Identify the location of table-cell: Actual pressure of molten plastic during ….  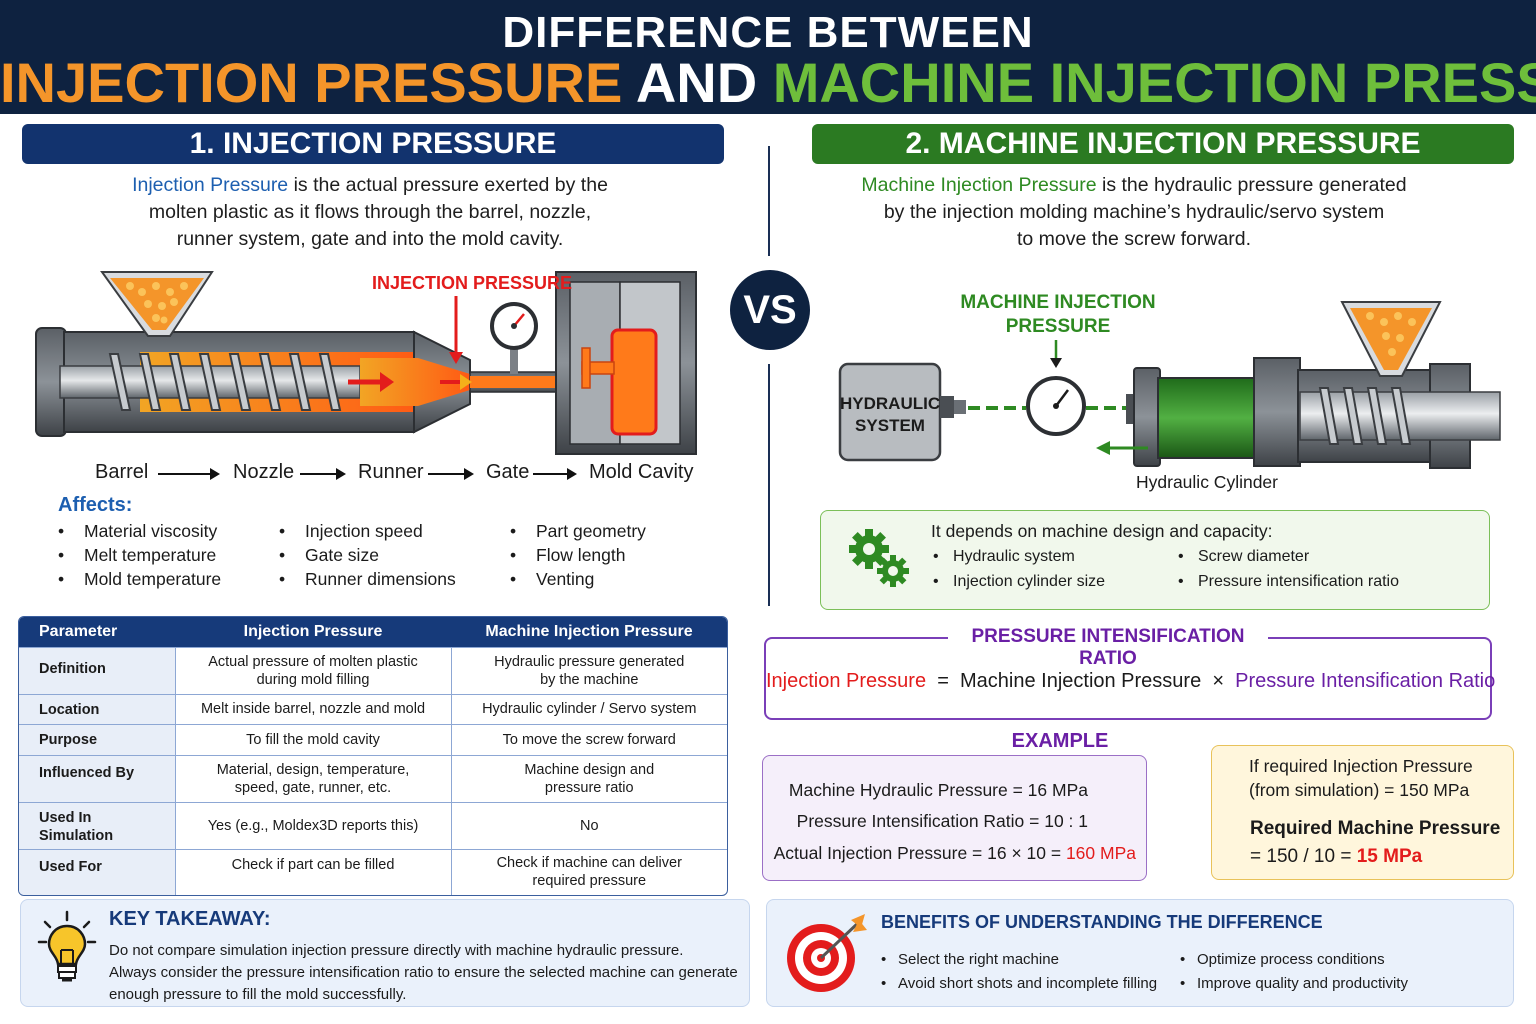
(312, 670).